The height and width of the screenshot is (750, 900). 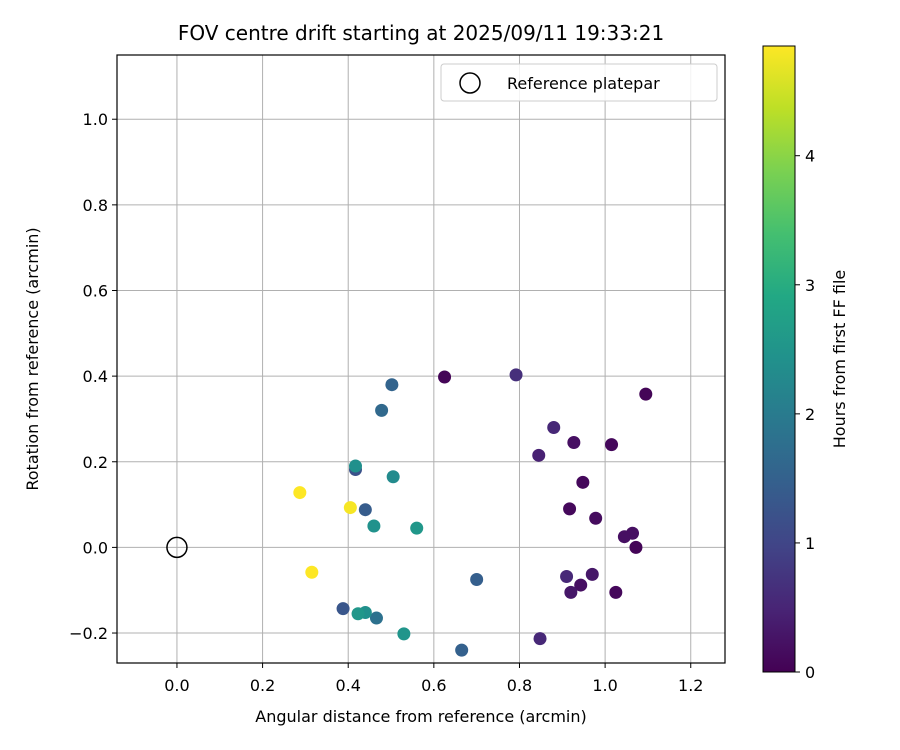 I want to click on colorbar-label: Hours from first FF file, so click(x=839, y=359).